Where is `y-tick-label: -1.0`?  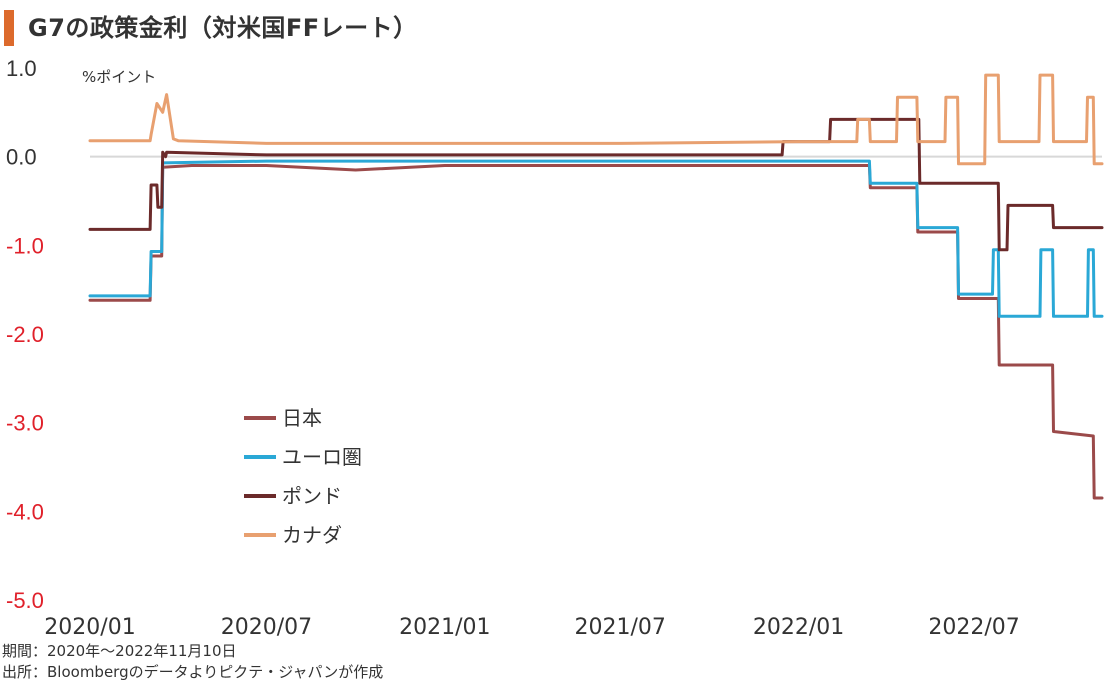 y-tick-label: -1.0 is located at coordinates (25, 245).